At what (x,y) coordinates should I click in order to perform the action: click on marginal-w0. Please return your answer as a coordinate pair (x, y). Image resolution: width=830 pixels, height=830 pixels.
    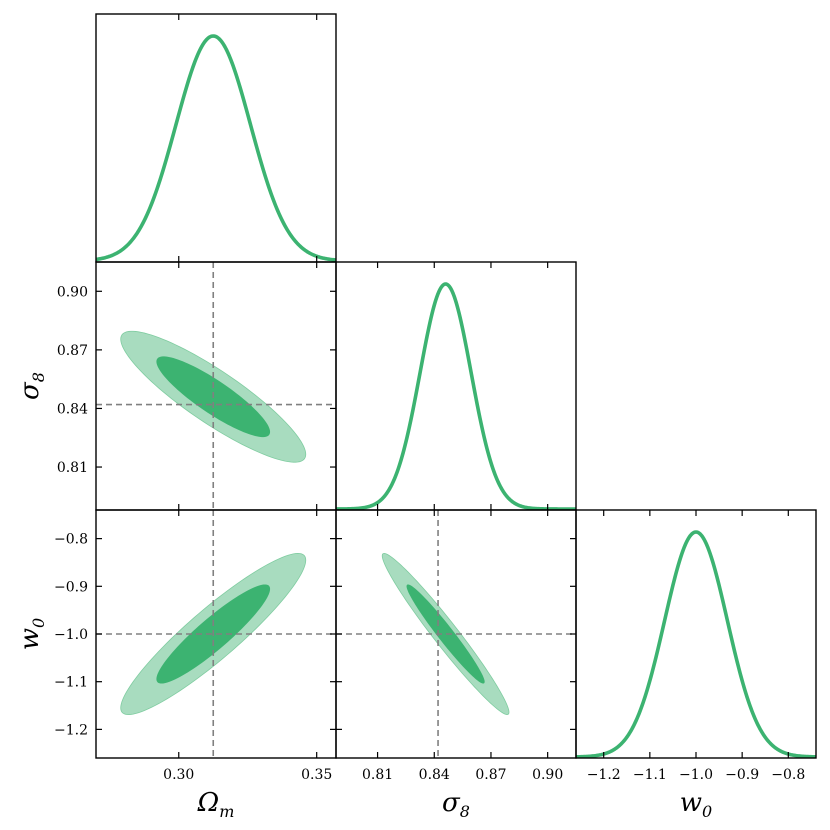
    Looking at the image, I should click on (696, 644).